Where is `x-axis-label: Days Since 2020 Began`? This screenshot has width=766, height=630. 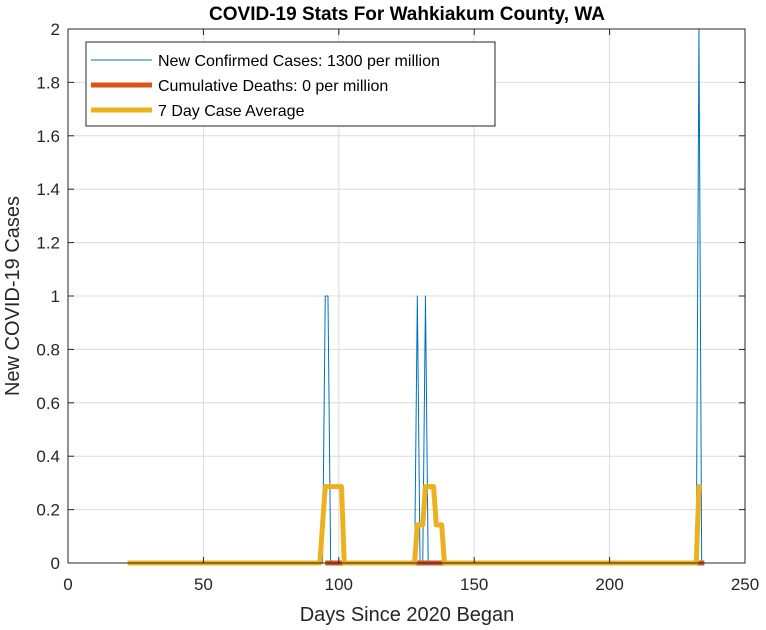
x-axis-label: Days Since 2020 Began is located at coordinates (407, 615).